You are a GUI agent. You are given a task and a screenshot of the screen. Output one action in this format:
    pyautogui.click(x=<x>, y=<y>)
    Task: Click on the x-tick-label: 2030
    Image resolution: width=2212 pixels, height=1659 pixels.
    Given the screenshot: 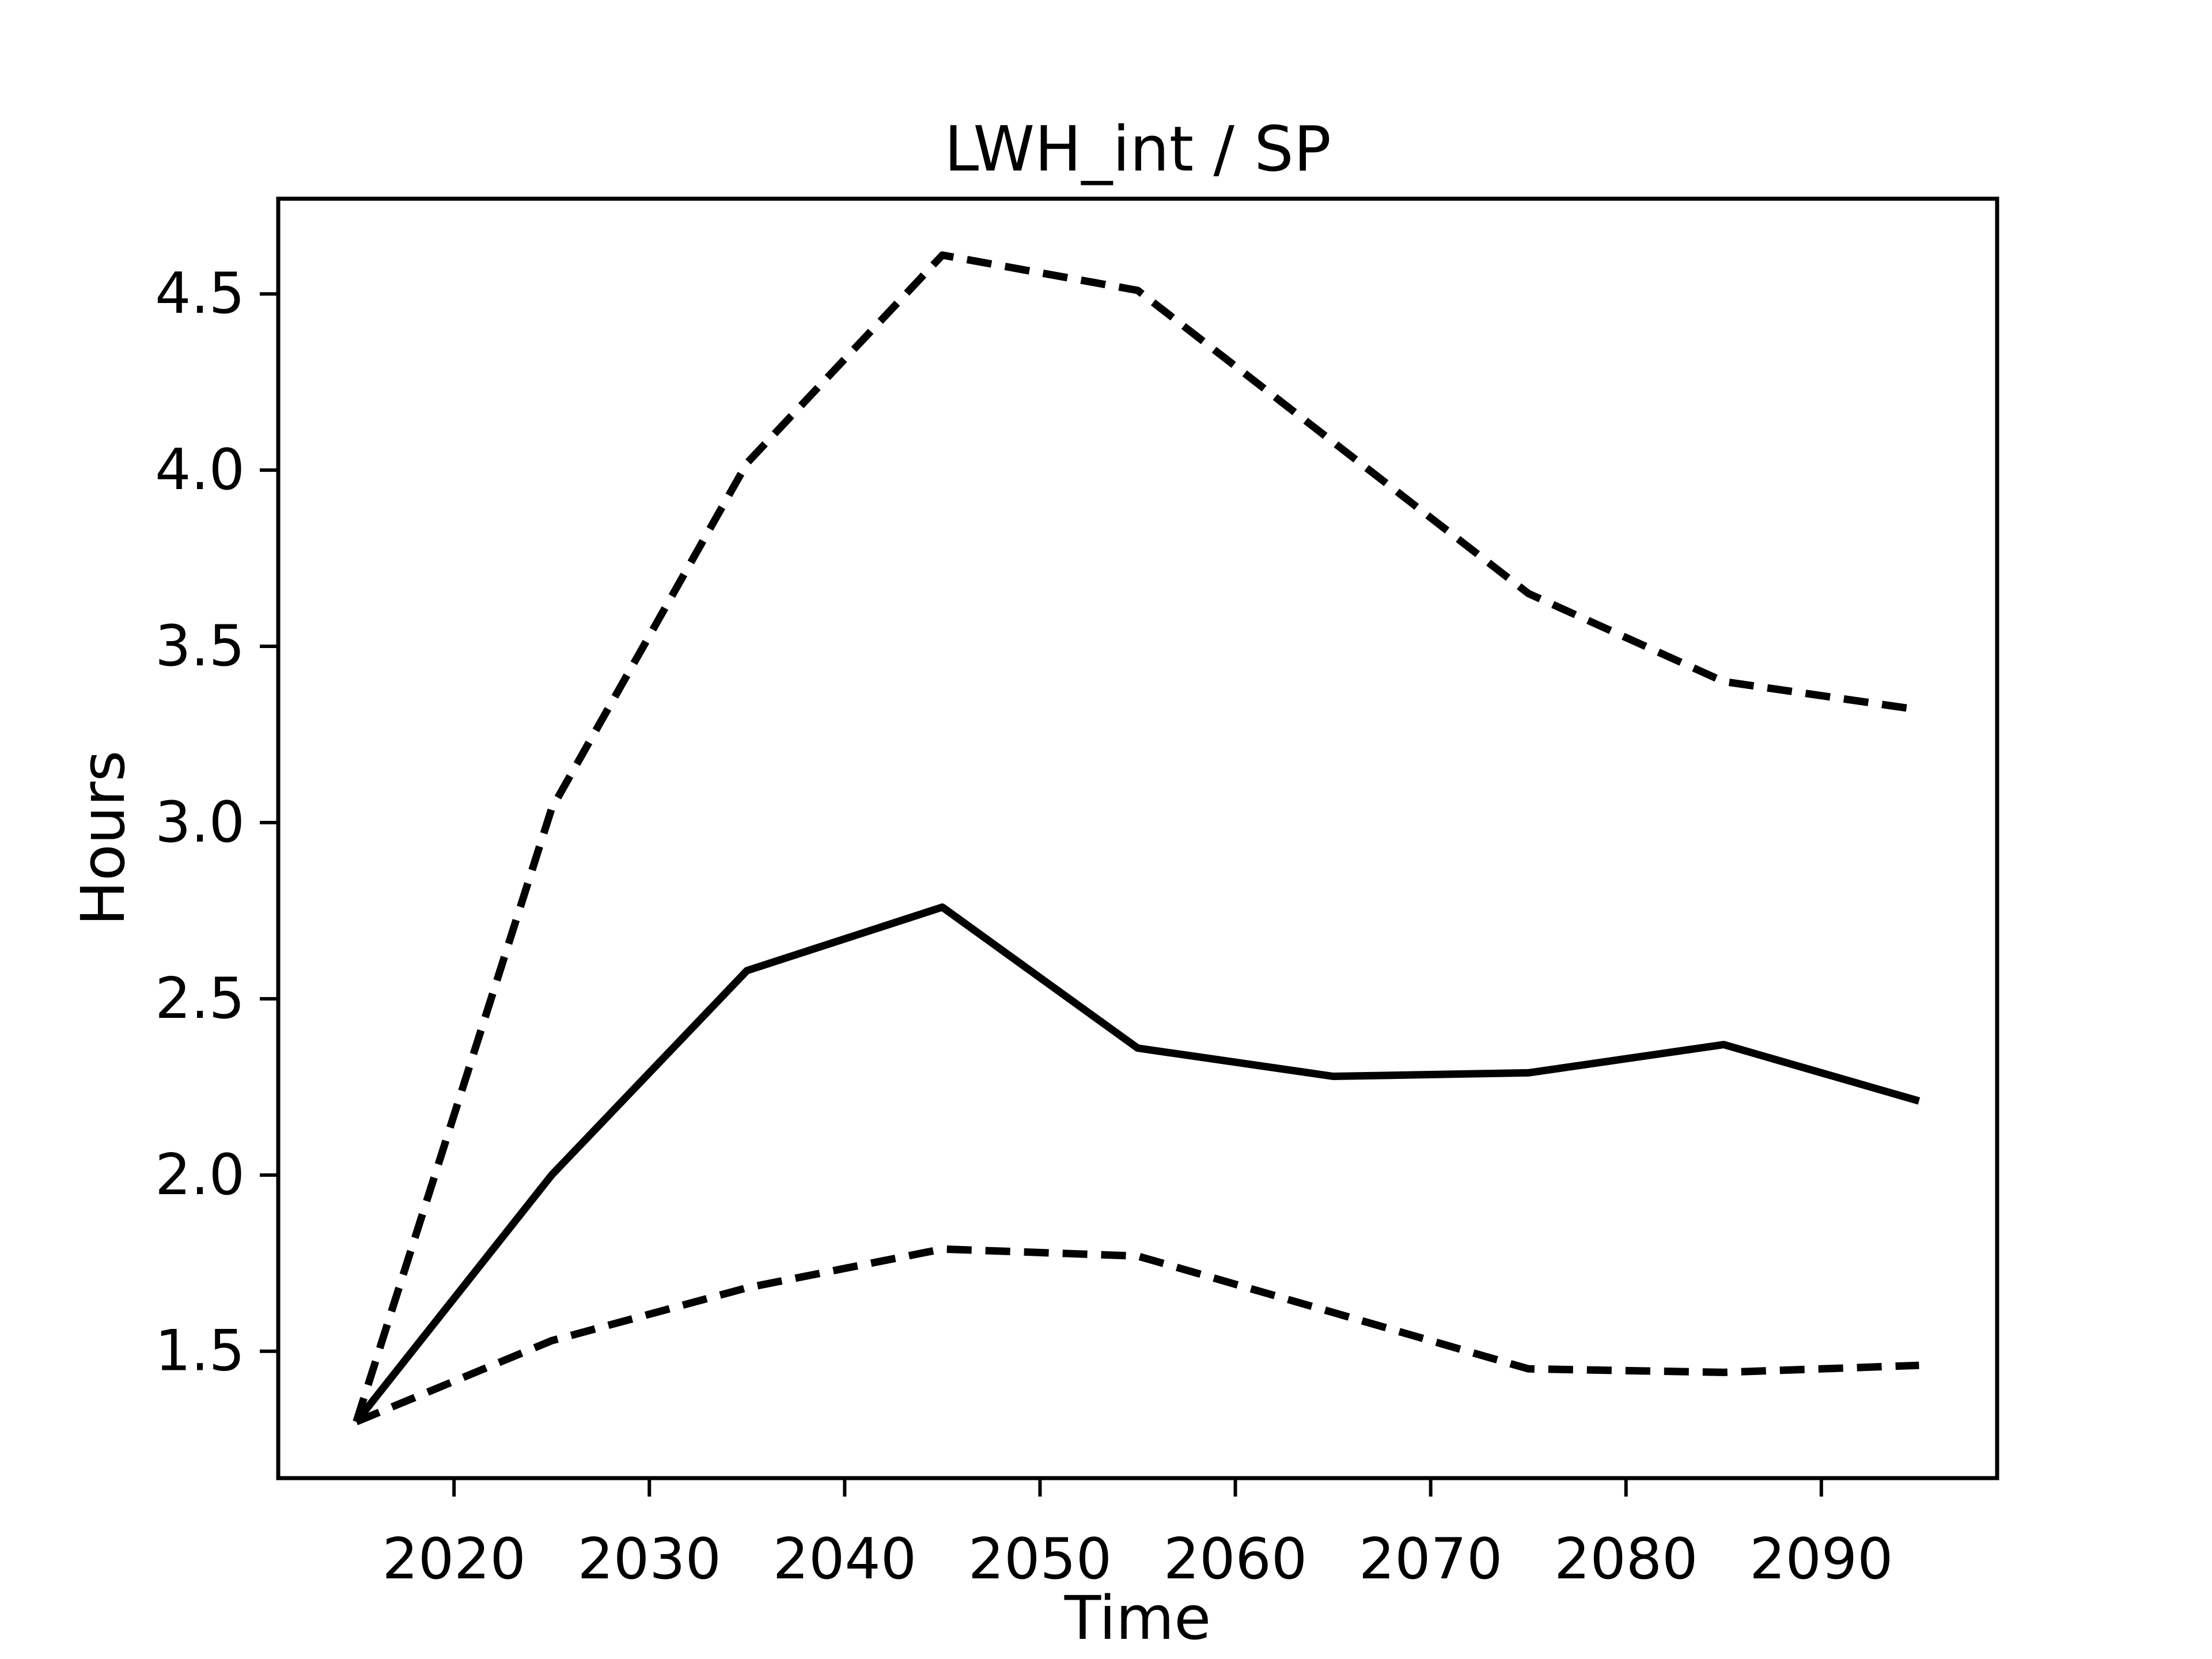 What is the action you would take?
    pyautogui.click(x=649, y=1559)
    